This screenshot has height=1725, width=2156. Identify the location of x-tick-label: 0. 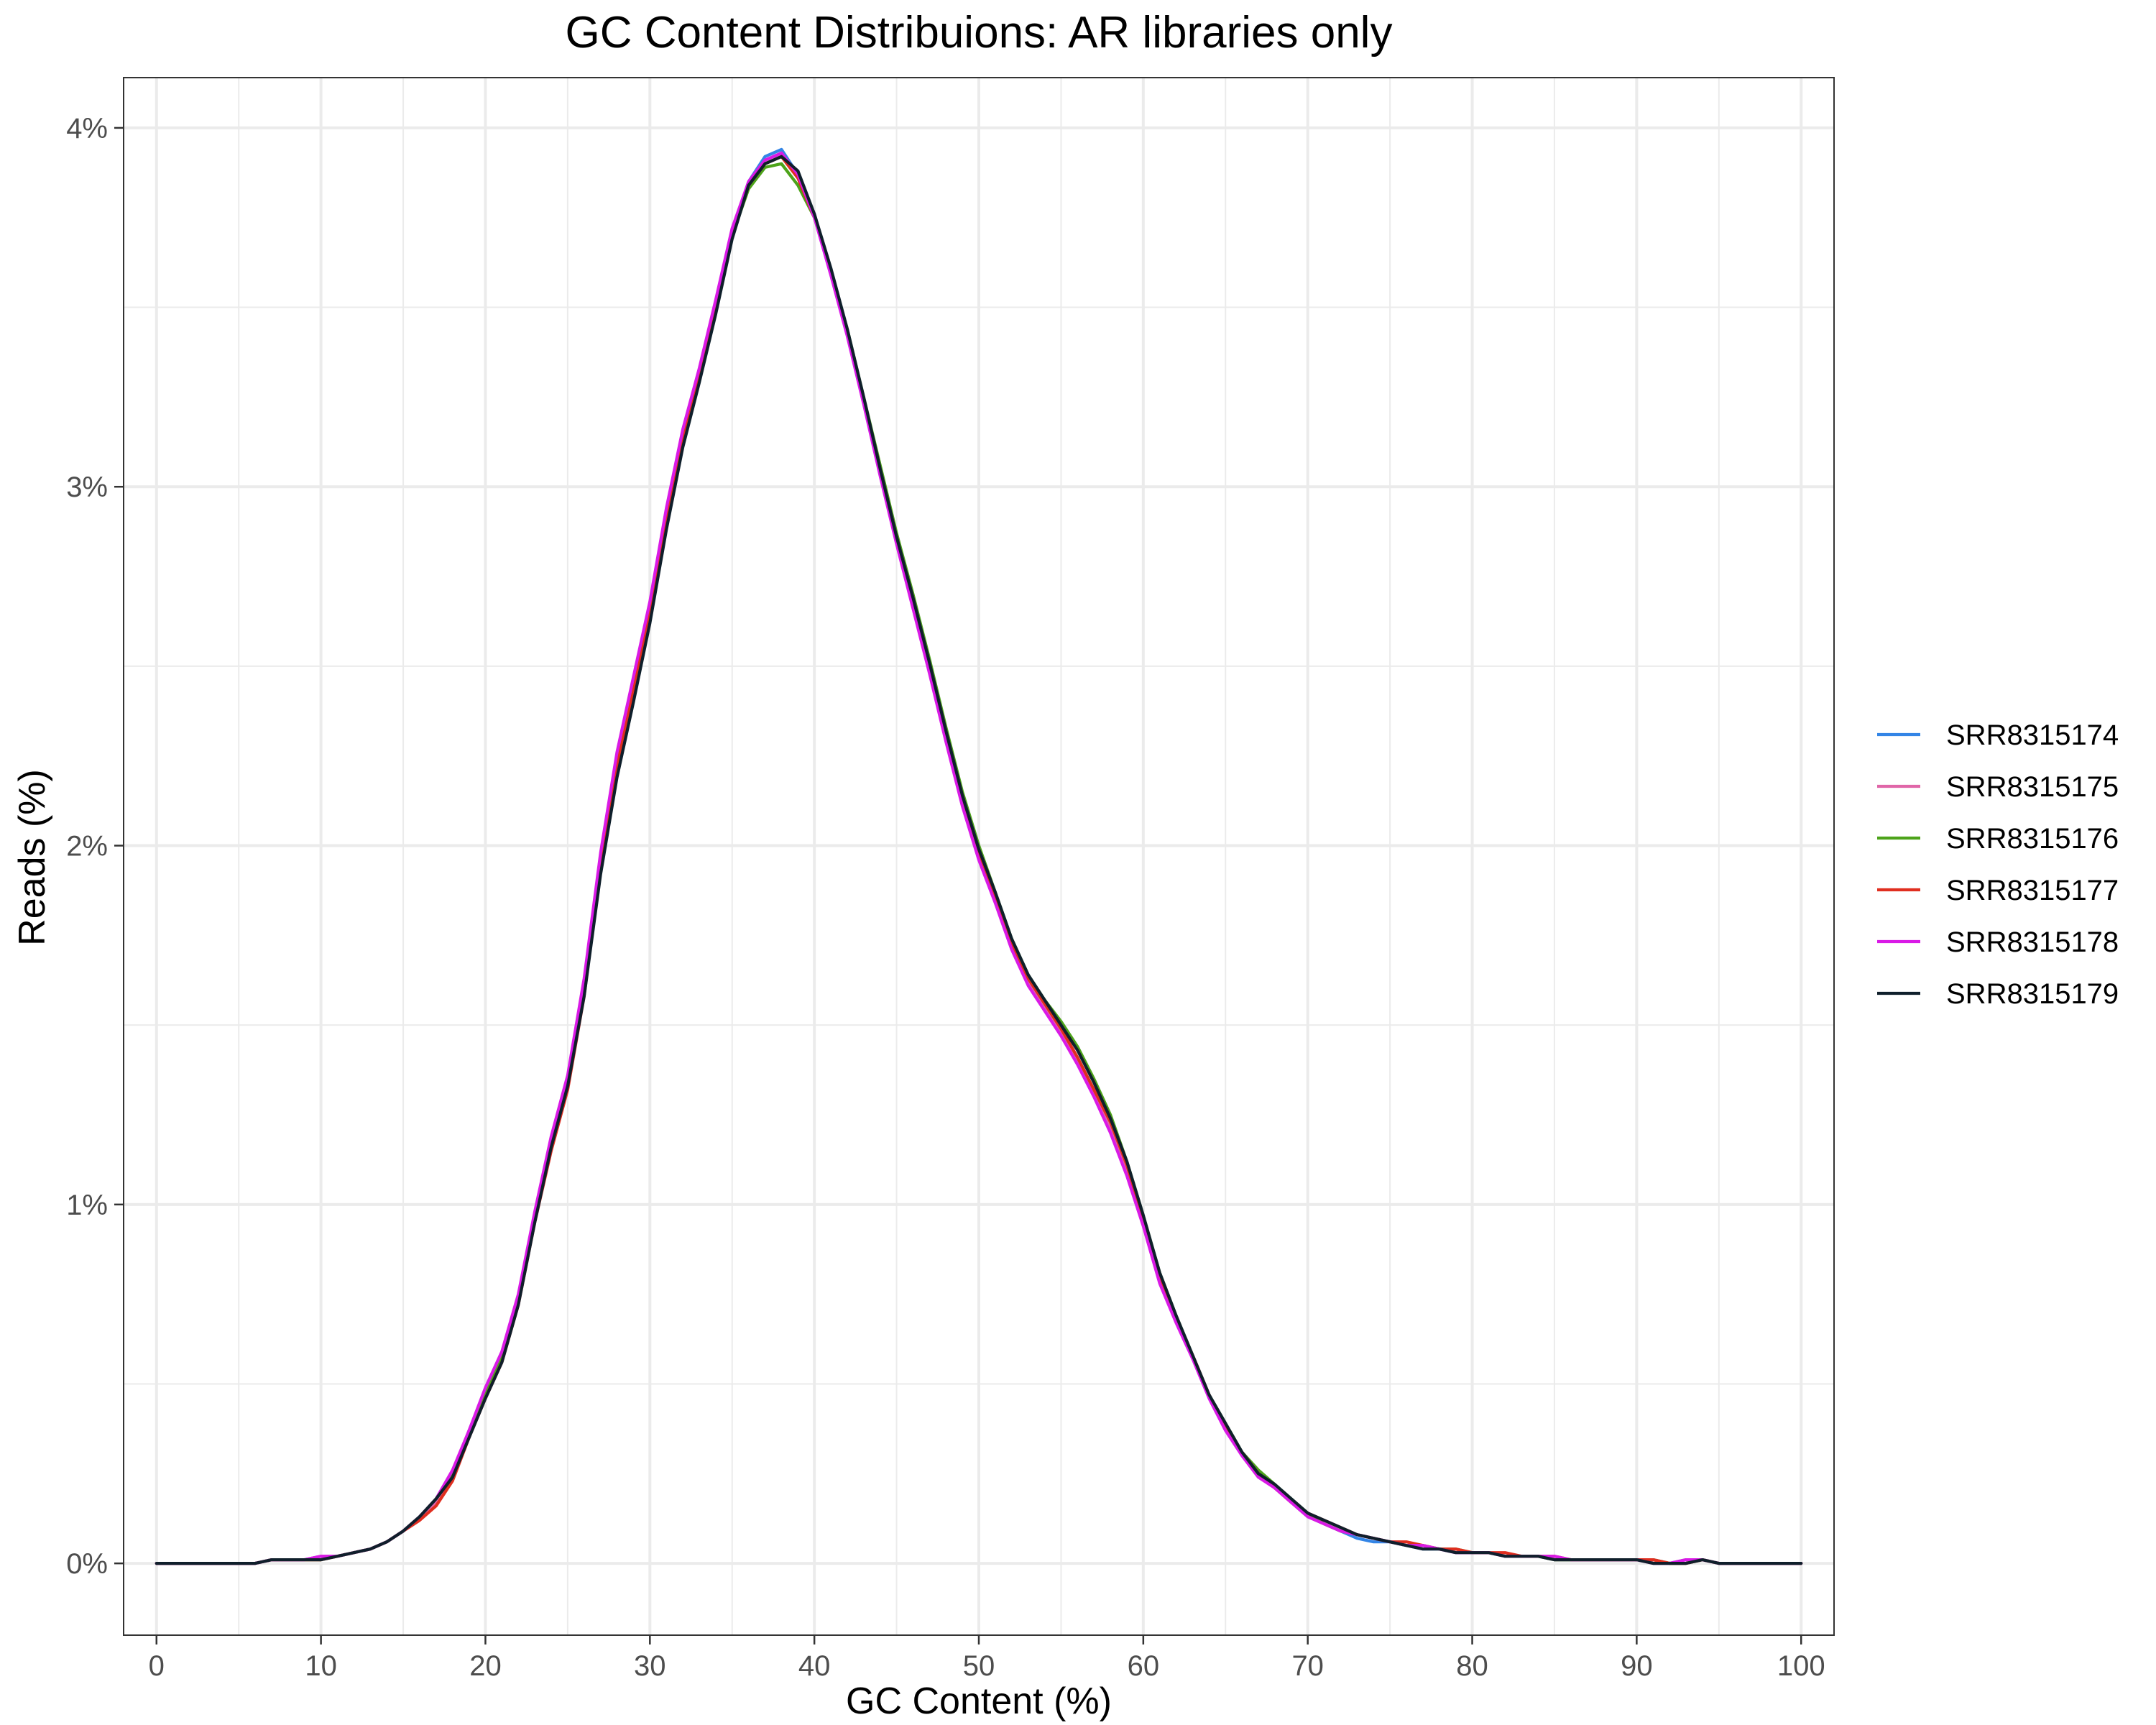
(157, 1666).